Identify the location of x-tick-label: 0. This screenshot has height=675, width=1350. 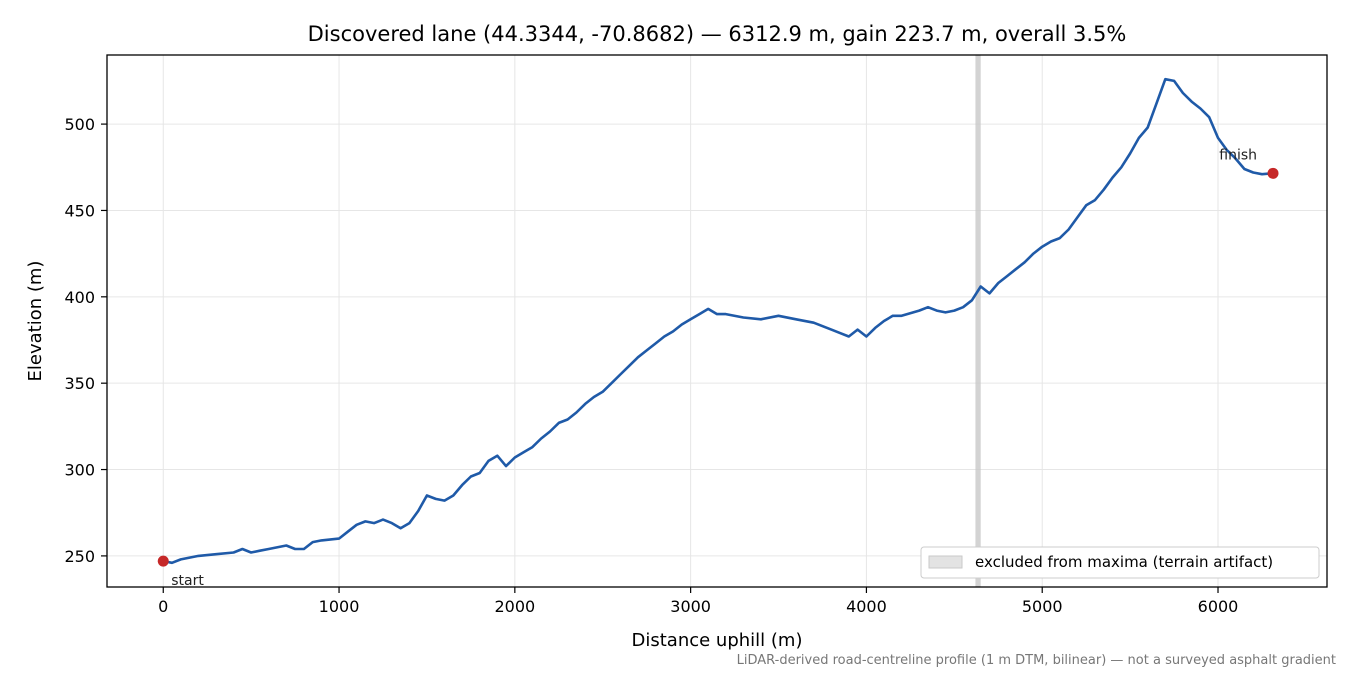
(163, 606).